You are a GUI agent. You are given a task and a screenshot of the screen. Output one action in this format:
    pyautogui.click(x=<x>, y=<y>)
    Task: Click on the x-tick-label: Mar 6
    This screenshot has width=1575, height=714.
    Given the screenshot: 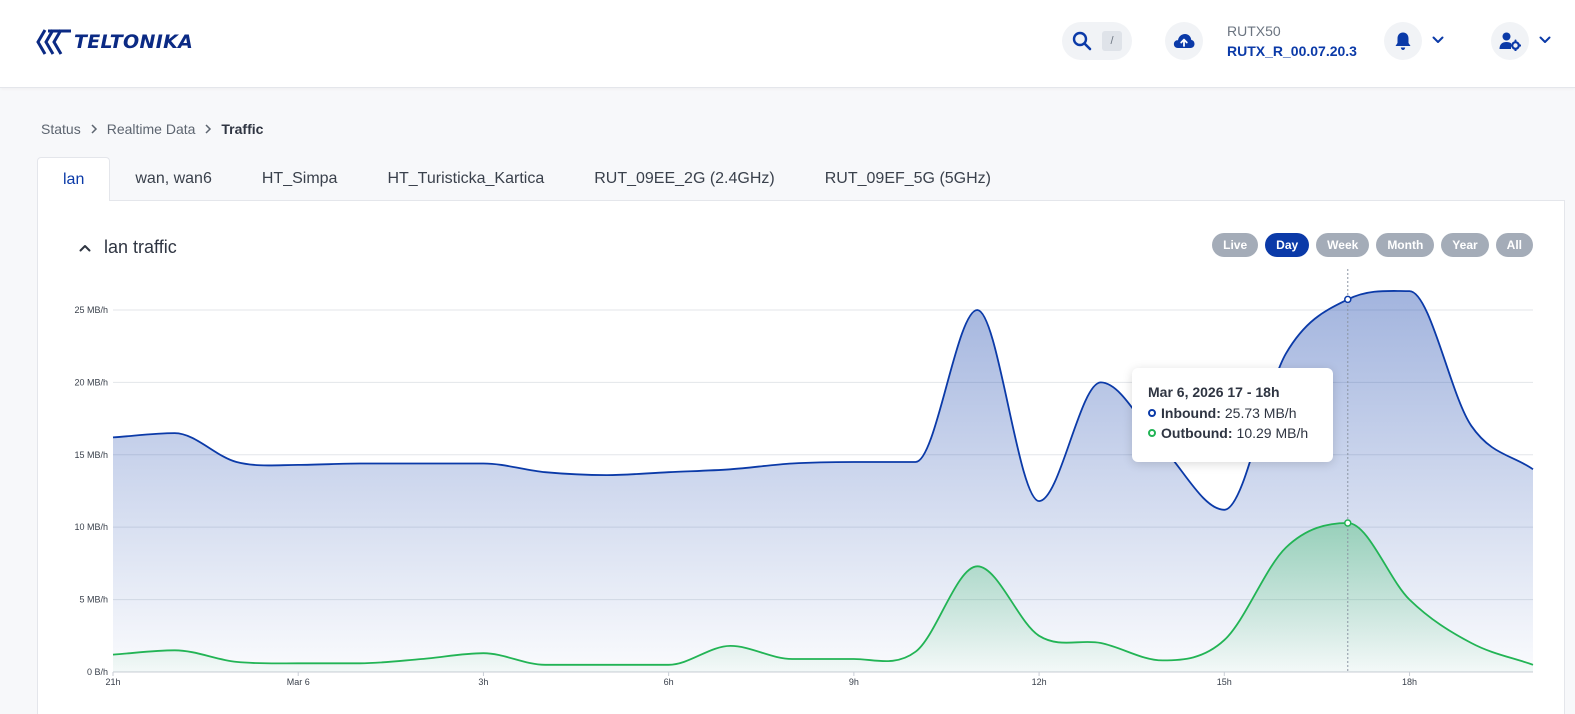 What is the action you would take?
    pyautogui.click(x=298, y=682)
    